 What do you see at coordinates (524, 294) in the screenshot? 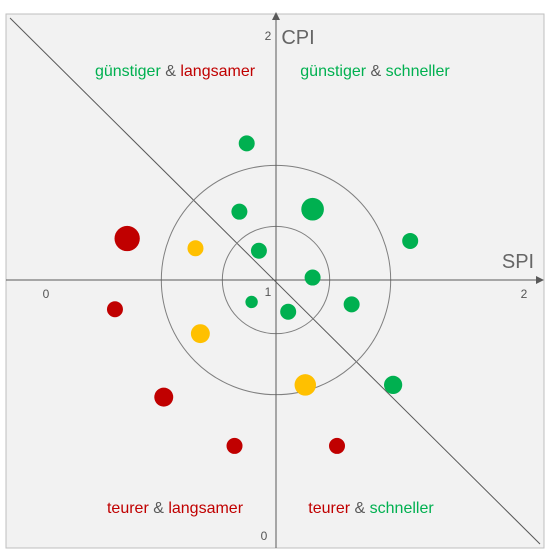
I see `x-tick-label-max: 2` at bounding box center [524, 294].